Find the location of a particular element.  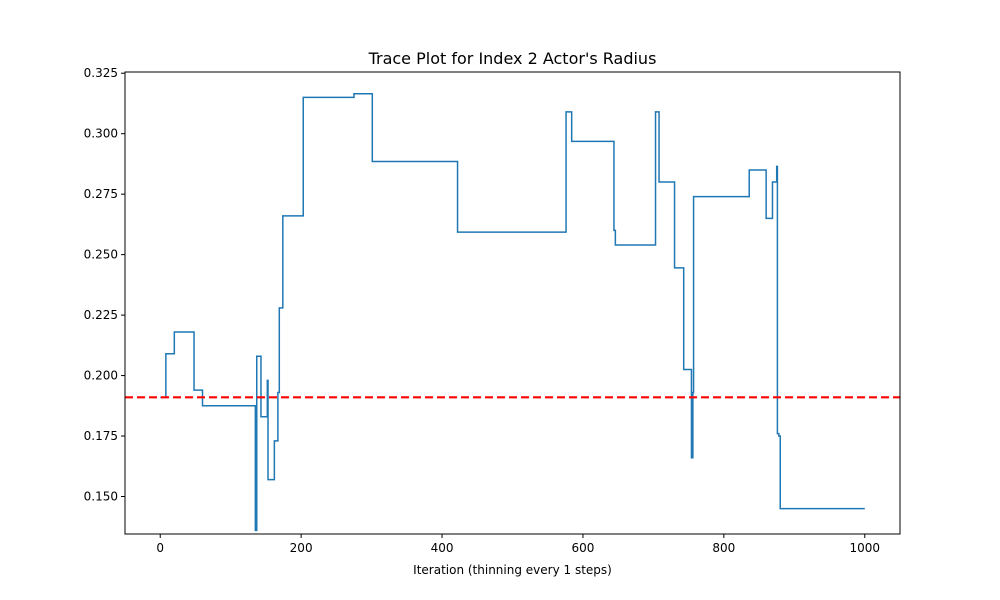

y-tick-label: 0.175 is located at coordinates (101, 436).